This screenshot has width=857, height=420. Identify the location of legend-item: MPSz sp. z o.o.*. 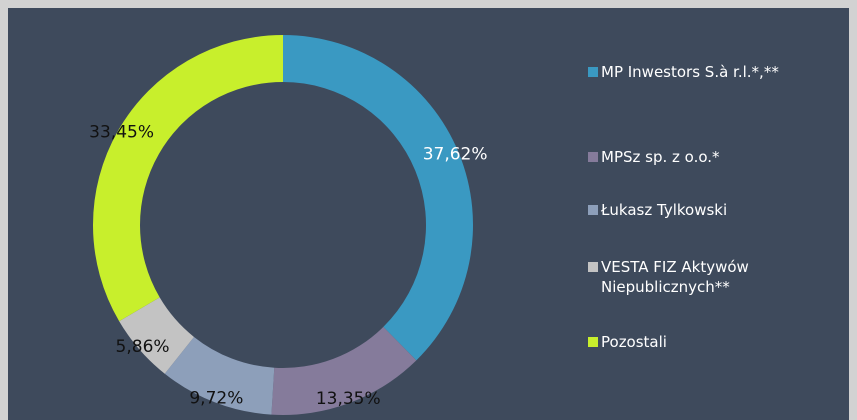
(712, 157).